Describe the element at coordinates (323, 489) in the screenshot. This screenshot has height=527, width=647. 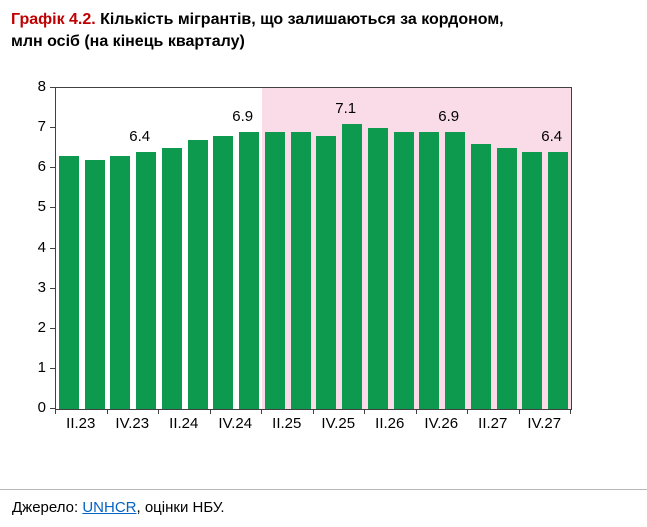
I see `divider-line` at that location.